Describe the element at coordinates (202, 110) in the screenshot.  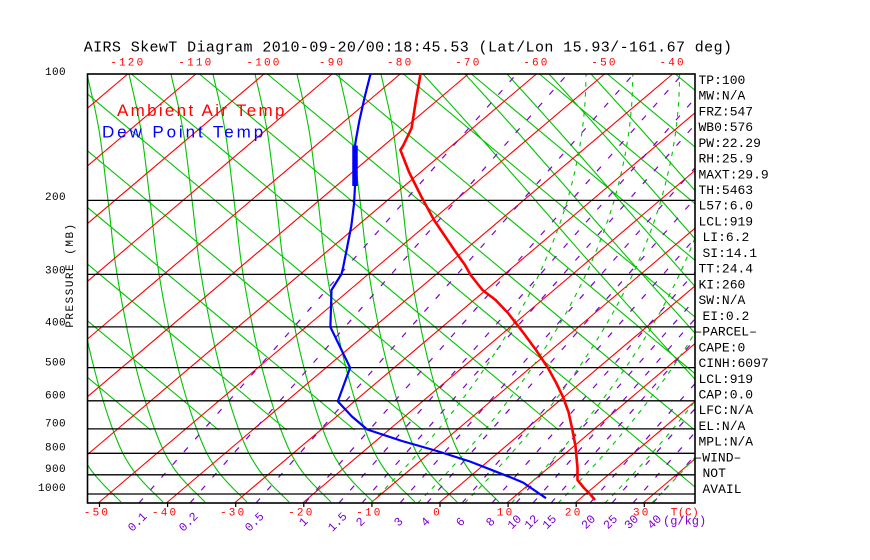
I see `svg-text: Ambient Air Temp` at that location.